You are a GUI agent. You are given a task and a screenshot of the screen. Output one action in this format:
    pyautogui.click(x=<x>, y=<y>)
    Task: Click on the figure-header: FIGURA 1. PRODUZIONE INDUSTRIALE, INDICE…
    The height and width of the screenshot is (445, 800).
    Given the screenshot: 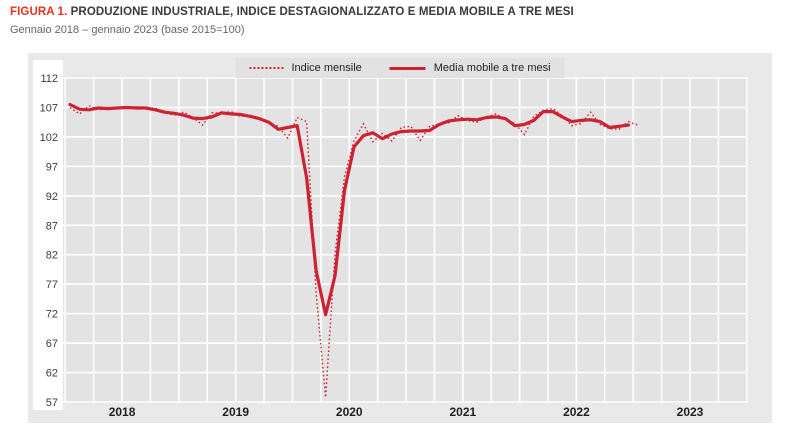 What is the action you would take?
    pyautogui.click(x=292, y=21)
    